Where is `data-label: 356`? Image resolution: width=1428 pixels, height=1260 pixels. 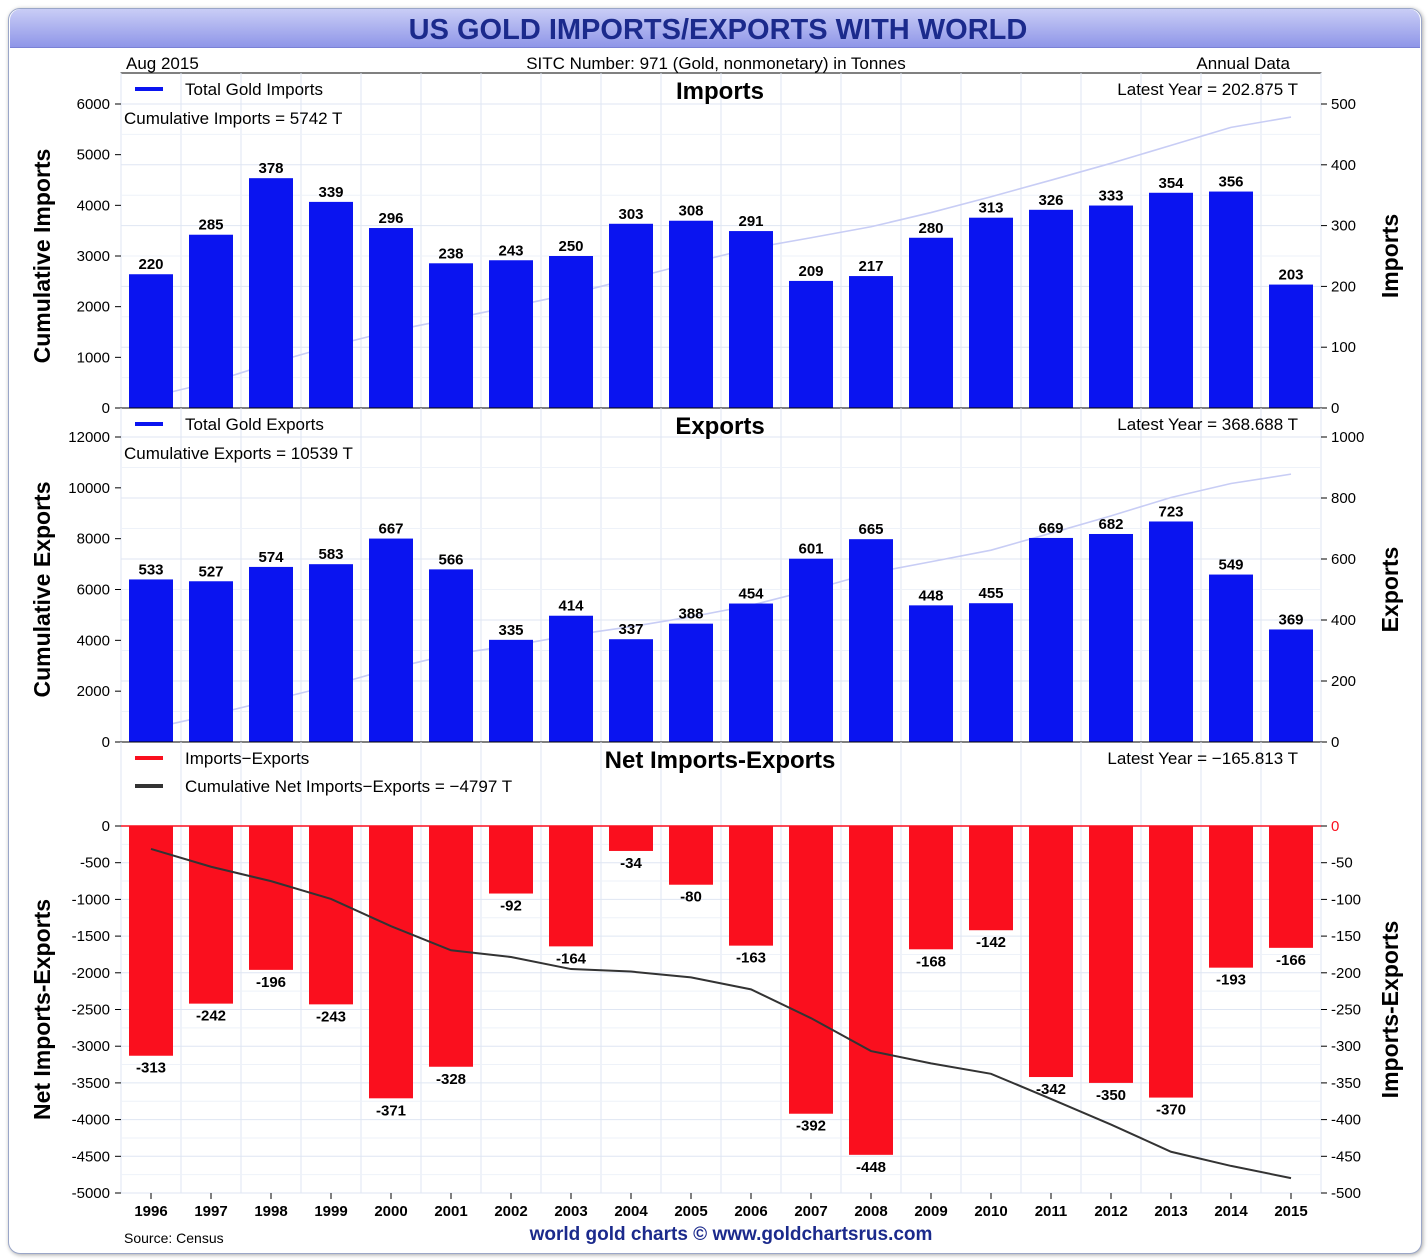
data-label: 356 is located at coordinates (1230, 182).